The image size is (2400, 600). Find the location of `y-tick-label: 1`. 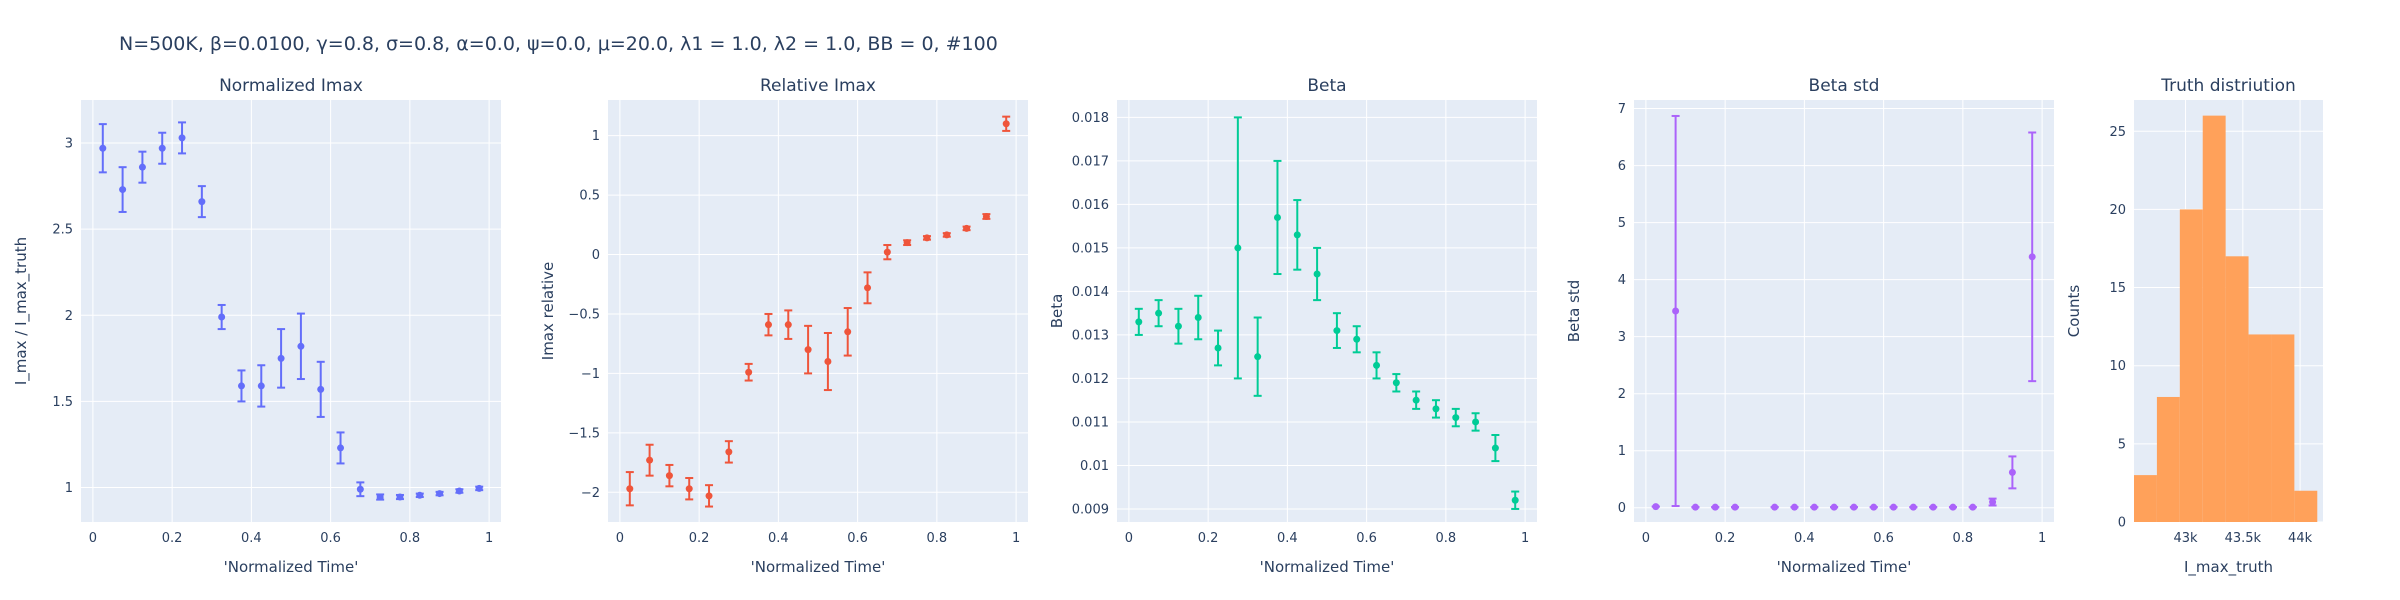

y-tick-label: 1 is located at coordinates (1622, 451).